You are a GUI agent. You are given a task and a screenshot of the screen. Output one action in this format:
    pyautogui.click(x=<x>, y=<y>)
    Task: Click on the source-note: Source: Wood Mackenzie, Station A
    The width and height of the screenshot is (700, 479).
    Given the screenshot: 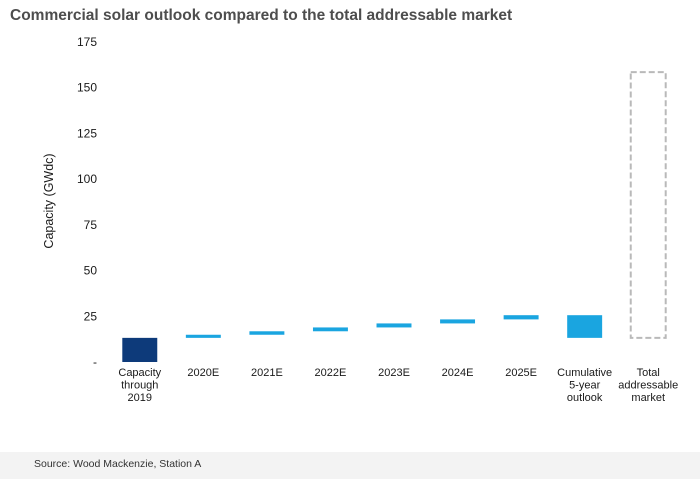 What is the action you would take?
    pyautogui.click(x=118, y=464)
    